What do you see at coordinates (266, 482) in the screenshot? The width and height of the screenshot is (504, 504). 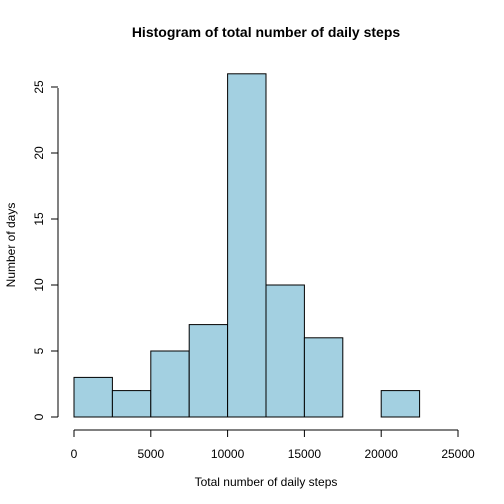 I see `x-axis-label: Total number of daily steps` at bounding box center [266, 482].